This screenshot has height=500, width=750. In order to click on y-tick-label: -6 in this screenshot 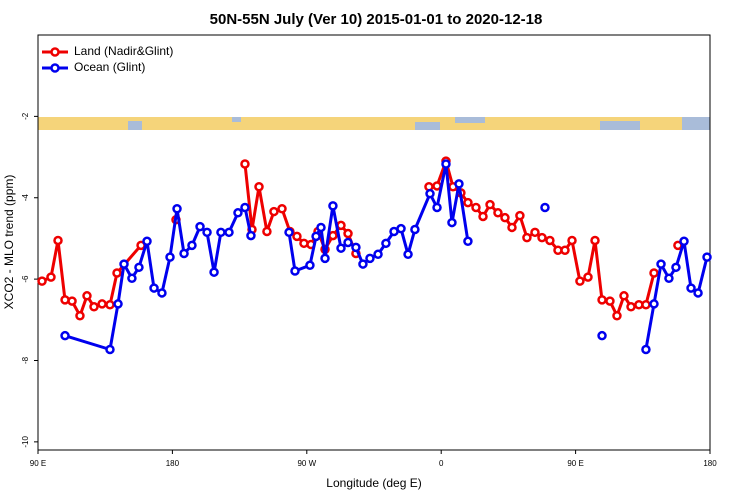, I will do `click(25, 279)`.